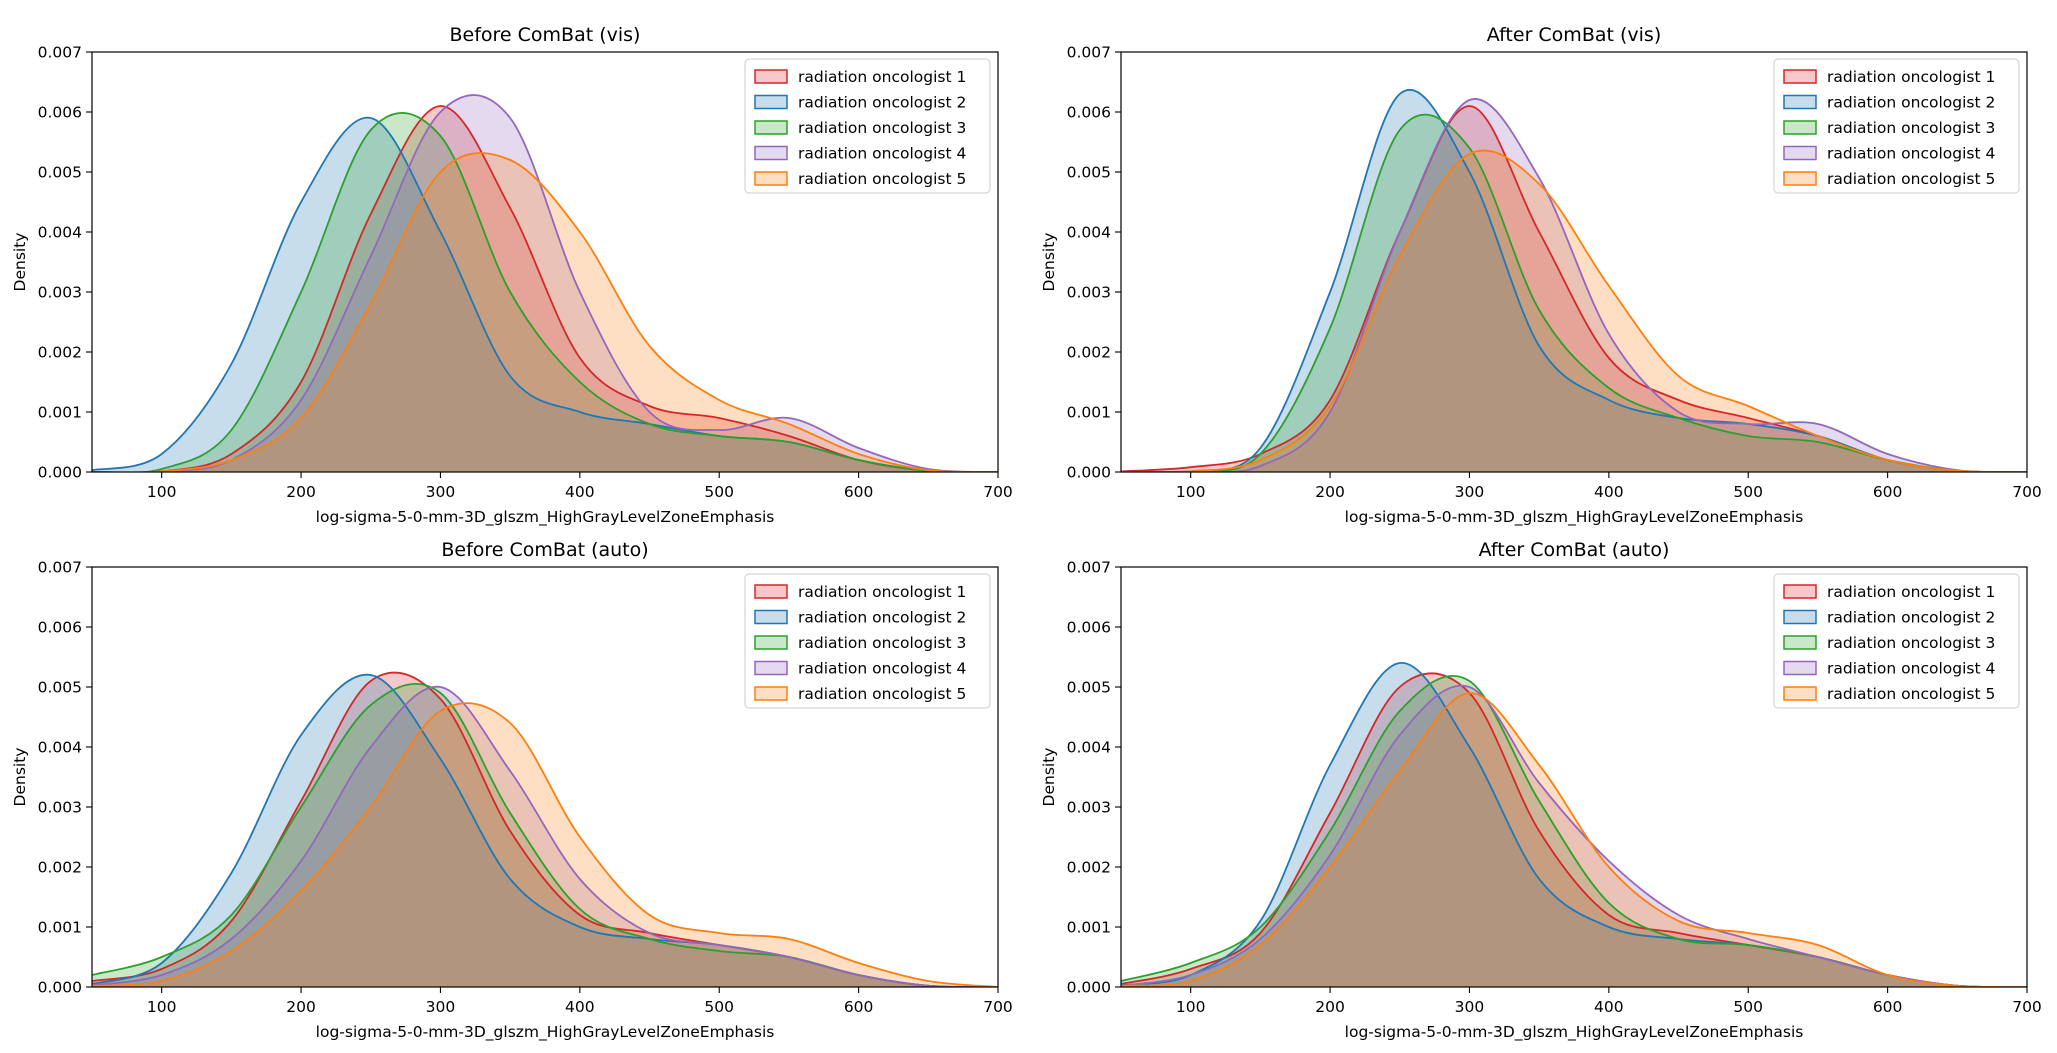 This screenshot has width=2057, height=1053. I want to click on y-tick-label: 0.006, so click(60, 113).